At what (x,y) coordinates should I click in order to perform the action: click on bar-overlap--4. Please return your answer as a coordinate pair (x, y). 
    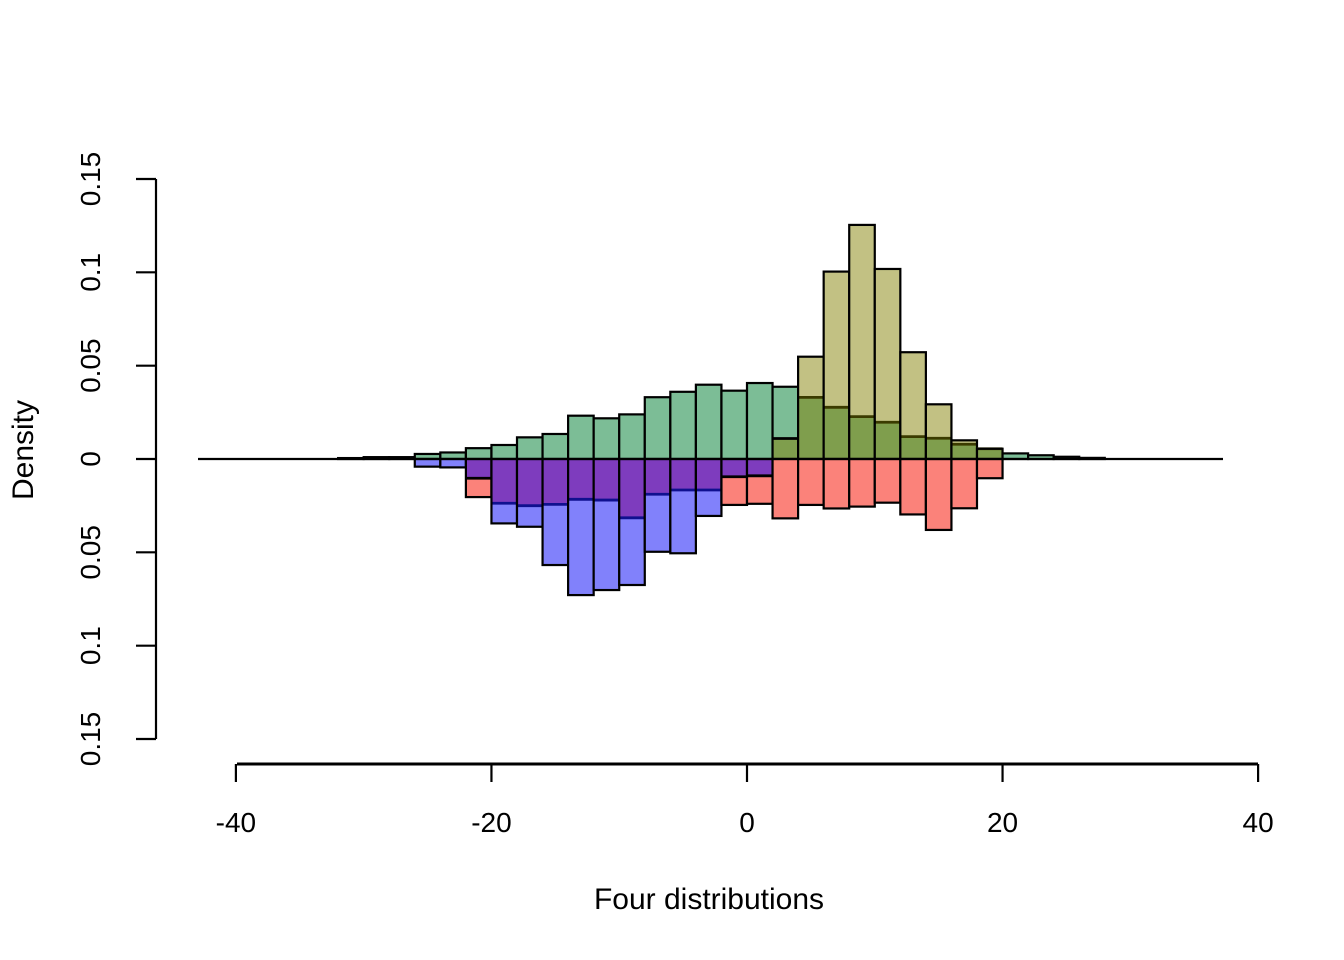
    Looking at the image, I should click on (708, 474).